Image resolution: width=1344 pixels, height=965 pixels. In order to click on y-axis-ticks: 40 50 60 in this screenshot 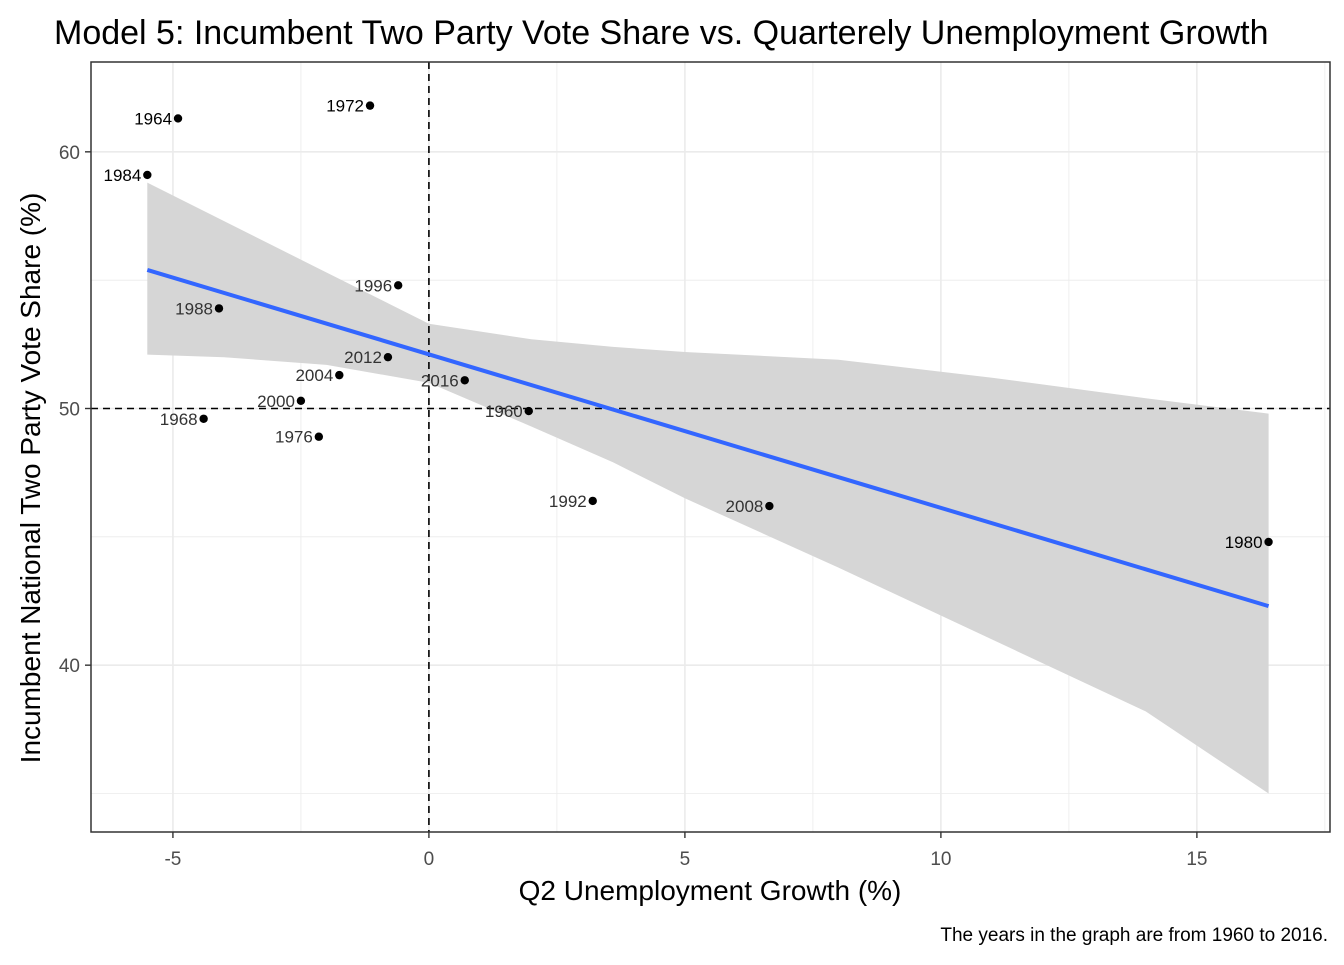, I will do `click(75, 410)`.